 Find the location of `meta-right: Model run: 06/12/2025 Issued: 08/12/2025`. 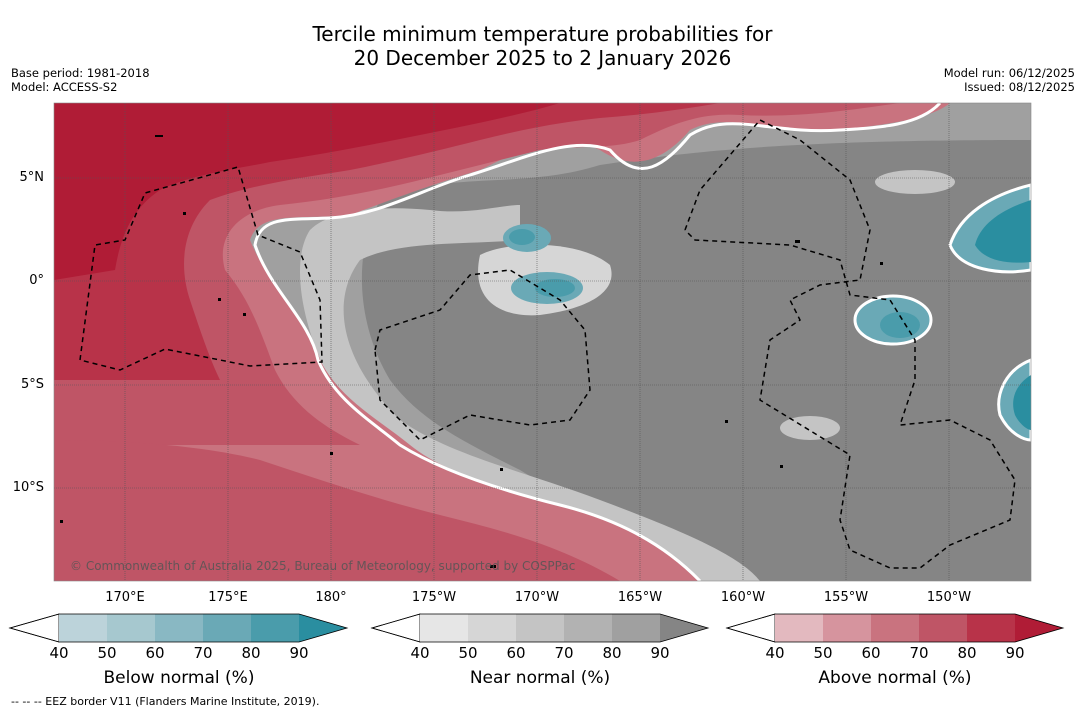

meta-right: Model run: 06/12/2025 Issued: 08/12/2025 is located at coordinates (1009, 80).